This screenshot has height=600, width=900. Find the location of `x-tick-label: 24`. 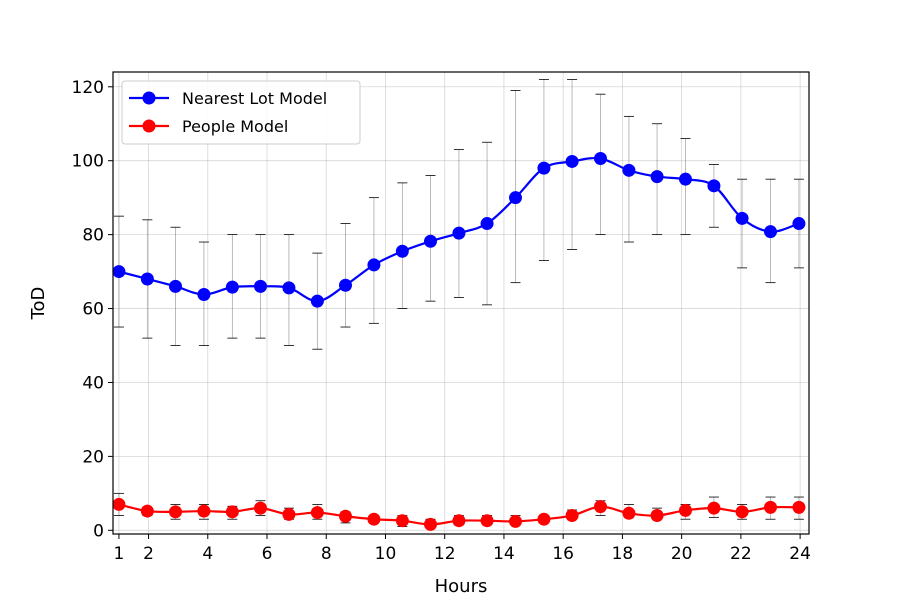

x-tick-label: 24 is located at coordinates (800, 554).